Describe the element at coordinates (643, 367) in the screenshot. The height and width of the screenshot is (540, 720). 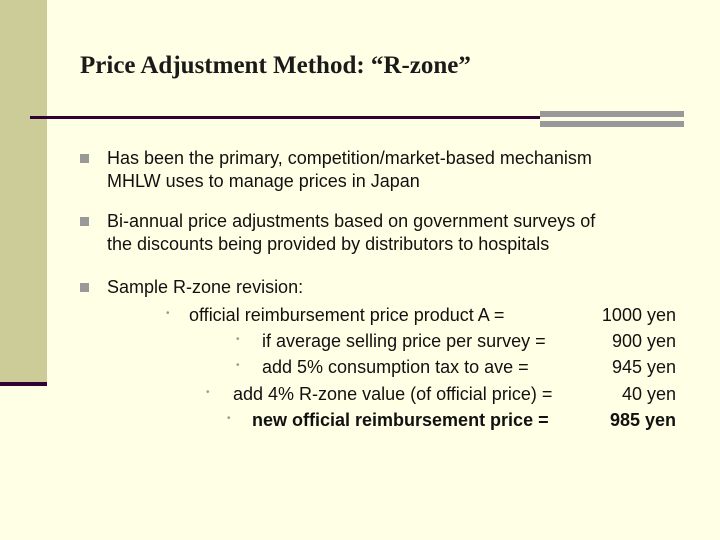
I see `revision-step-value: 945 yen` at that location.